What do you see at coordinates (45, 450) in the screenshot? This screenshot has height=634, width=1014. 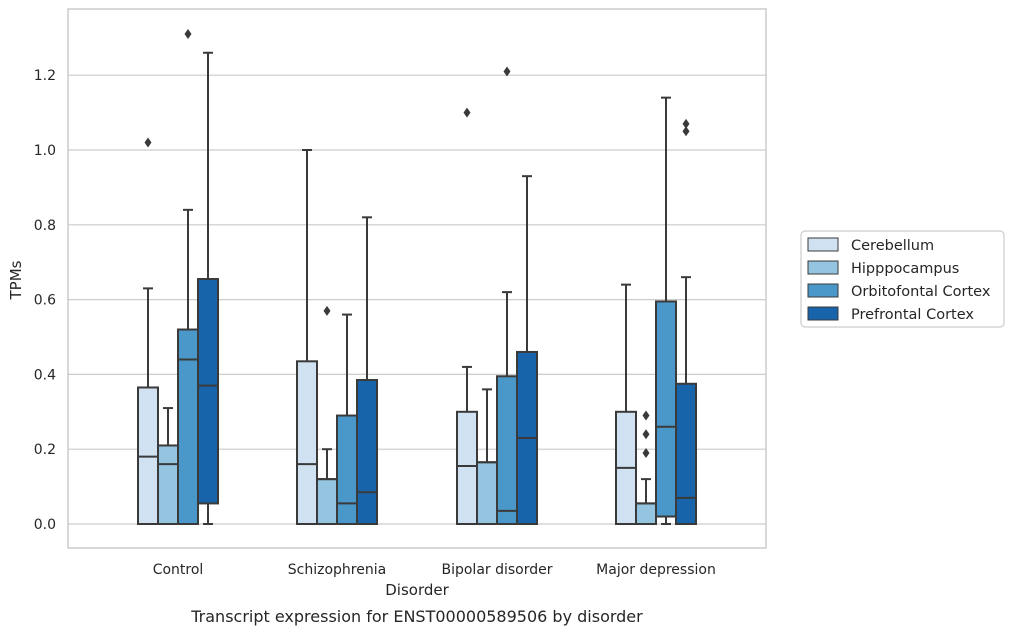 I see `y-tick-label: 0.2` at bounding box center [45, 450].